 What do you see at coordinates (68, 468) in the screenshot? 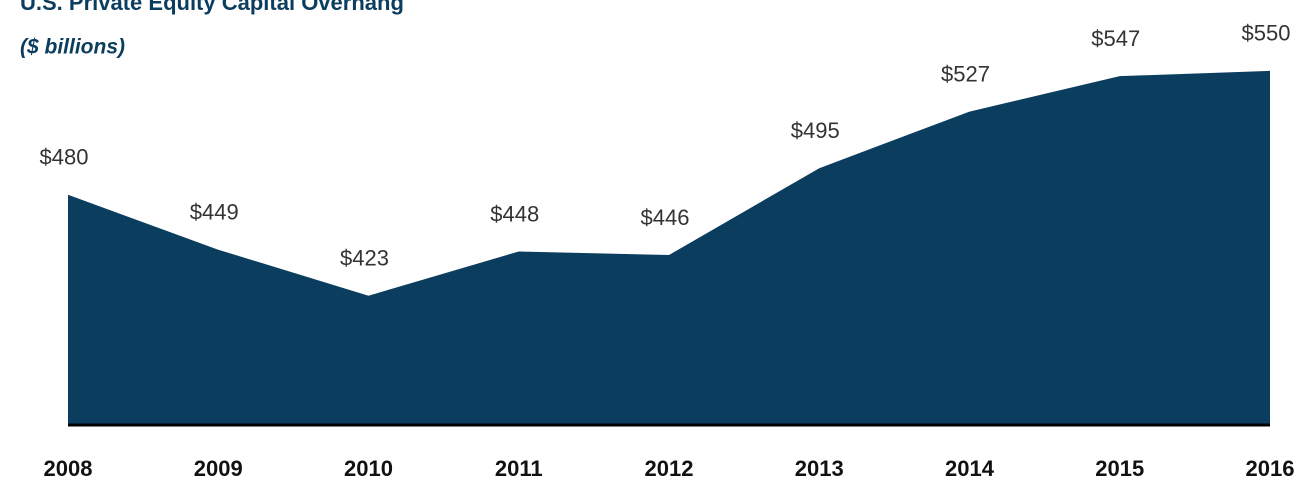
I see `x-tick-label: 2008` at bounding box center [68, 468].